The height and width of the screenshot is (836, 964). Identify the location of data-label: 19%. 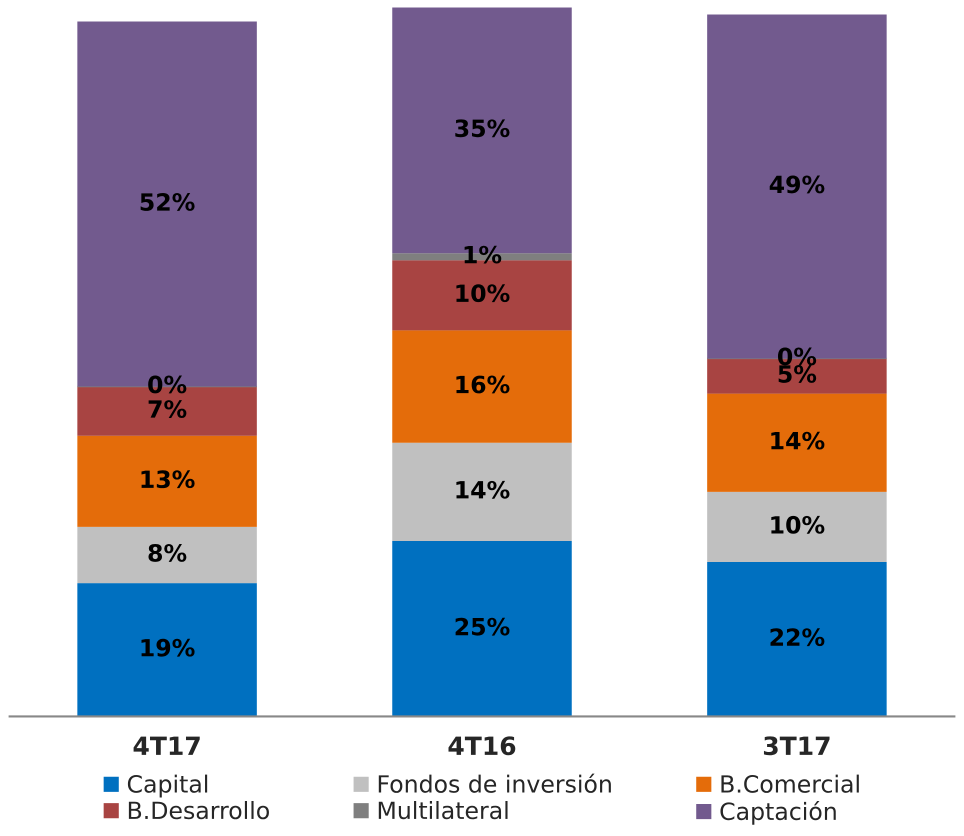
(168, 647).